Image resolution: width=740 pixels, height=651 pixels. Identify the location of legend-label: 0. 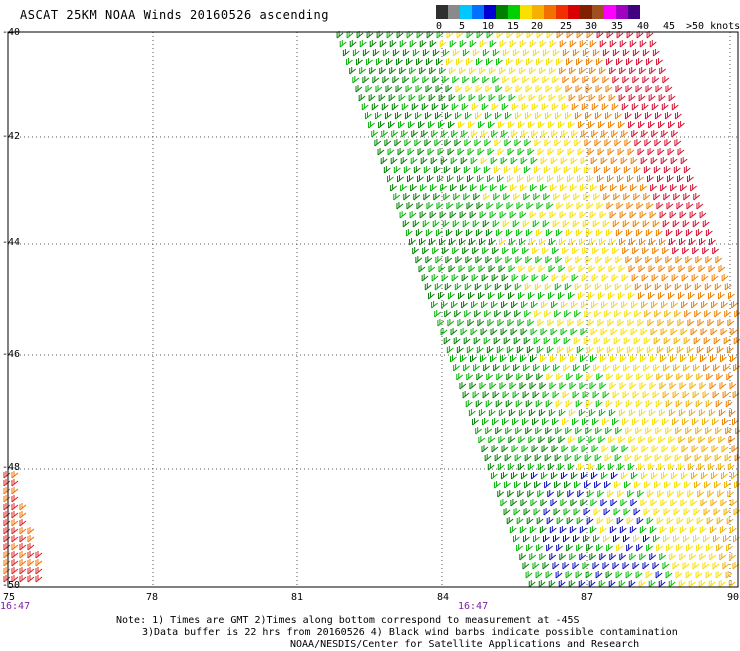
(439, 26).